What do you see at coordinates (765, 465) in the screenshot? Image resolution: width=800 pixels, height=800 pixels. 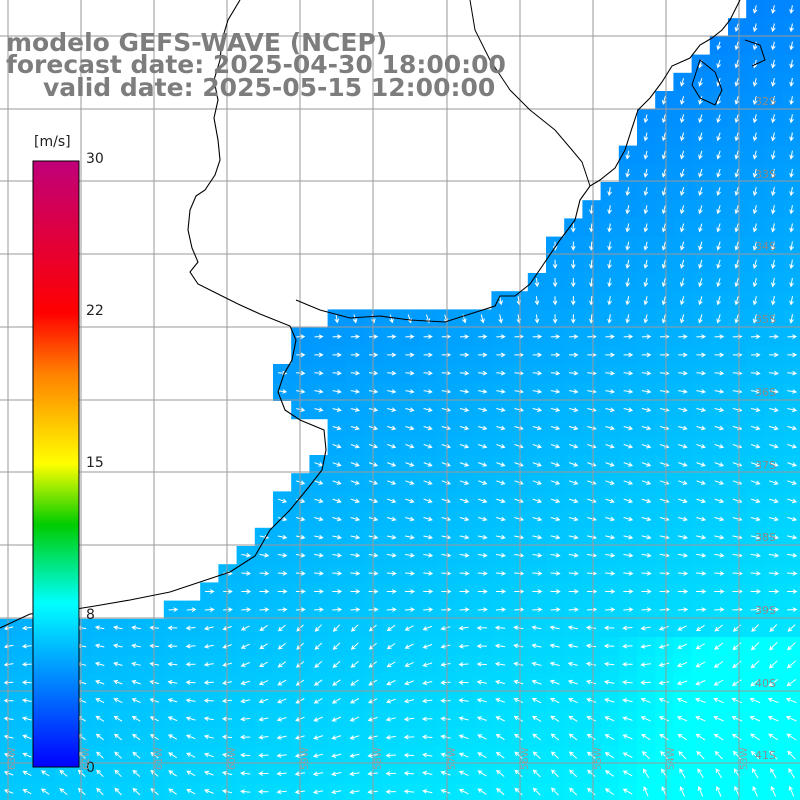 I see `lat-label-37s: 37S` at bounding box center [765, 465].